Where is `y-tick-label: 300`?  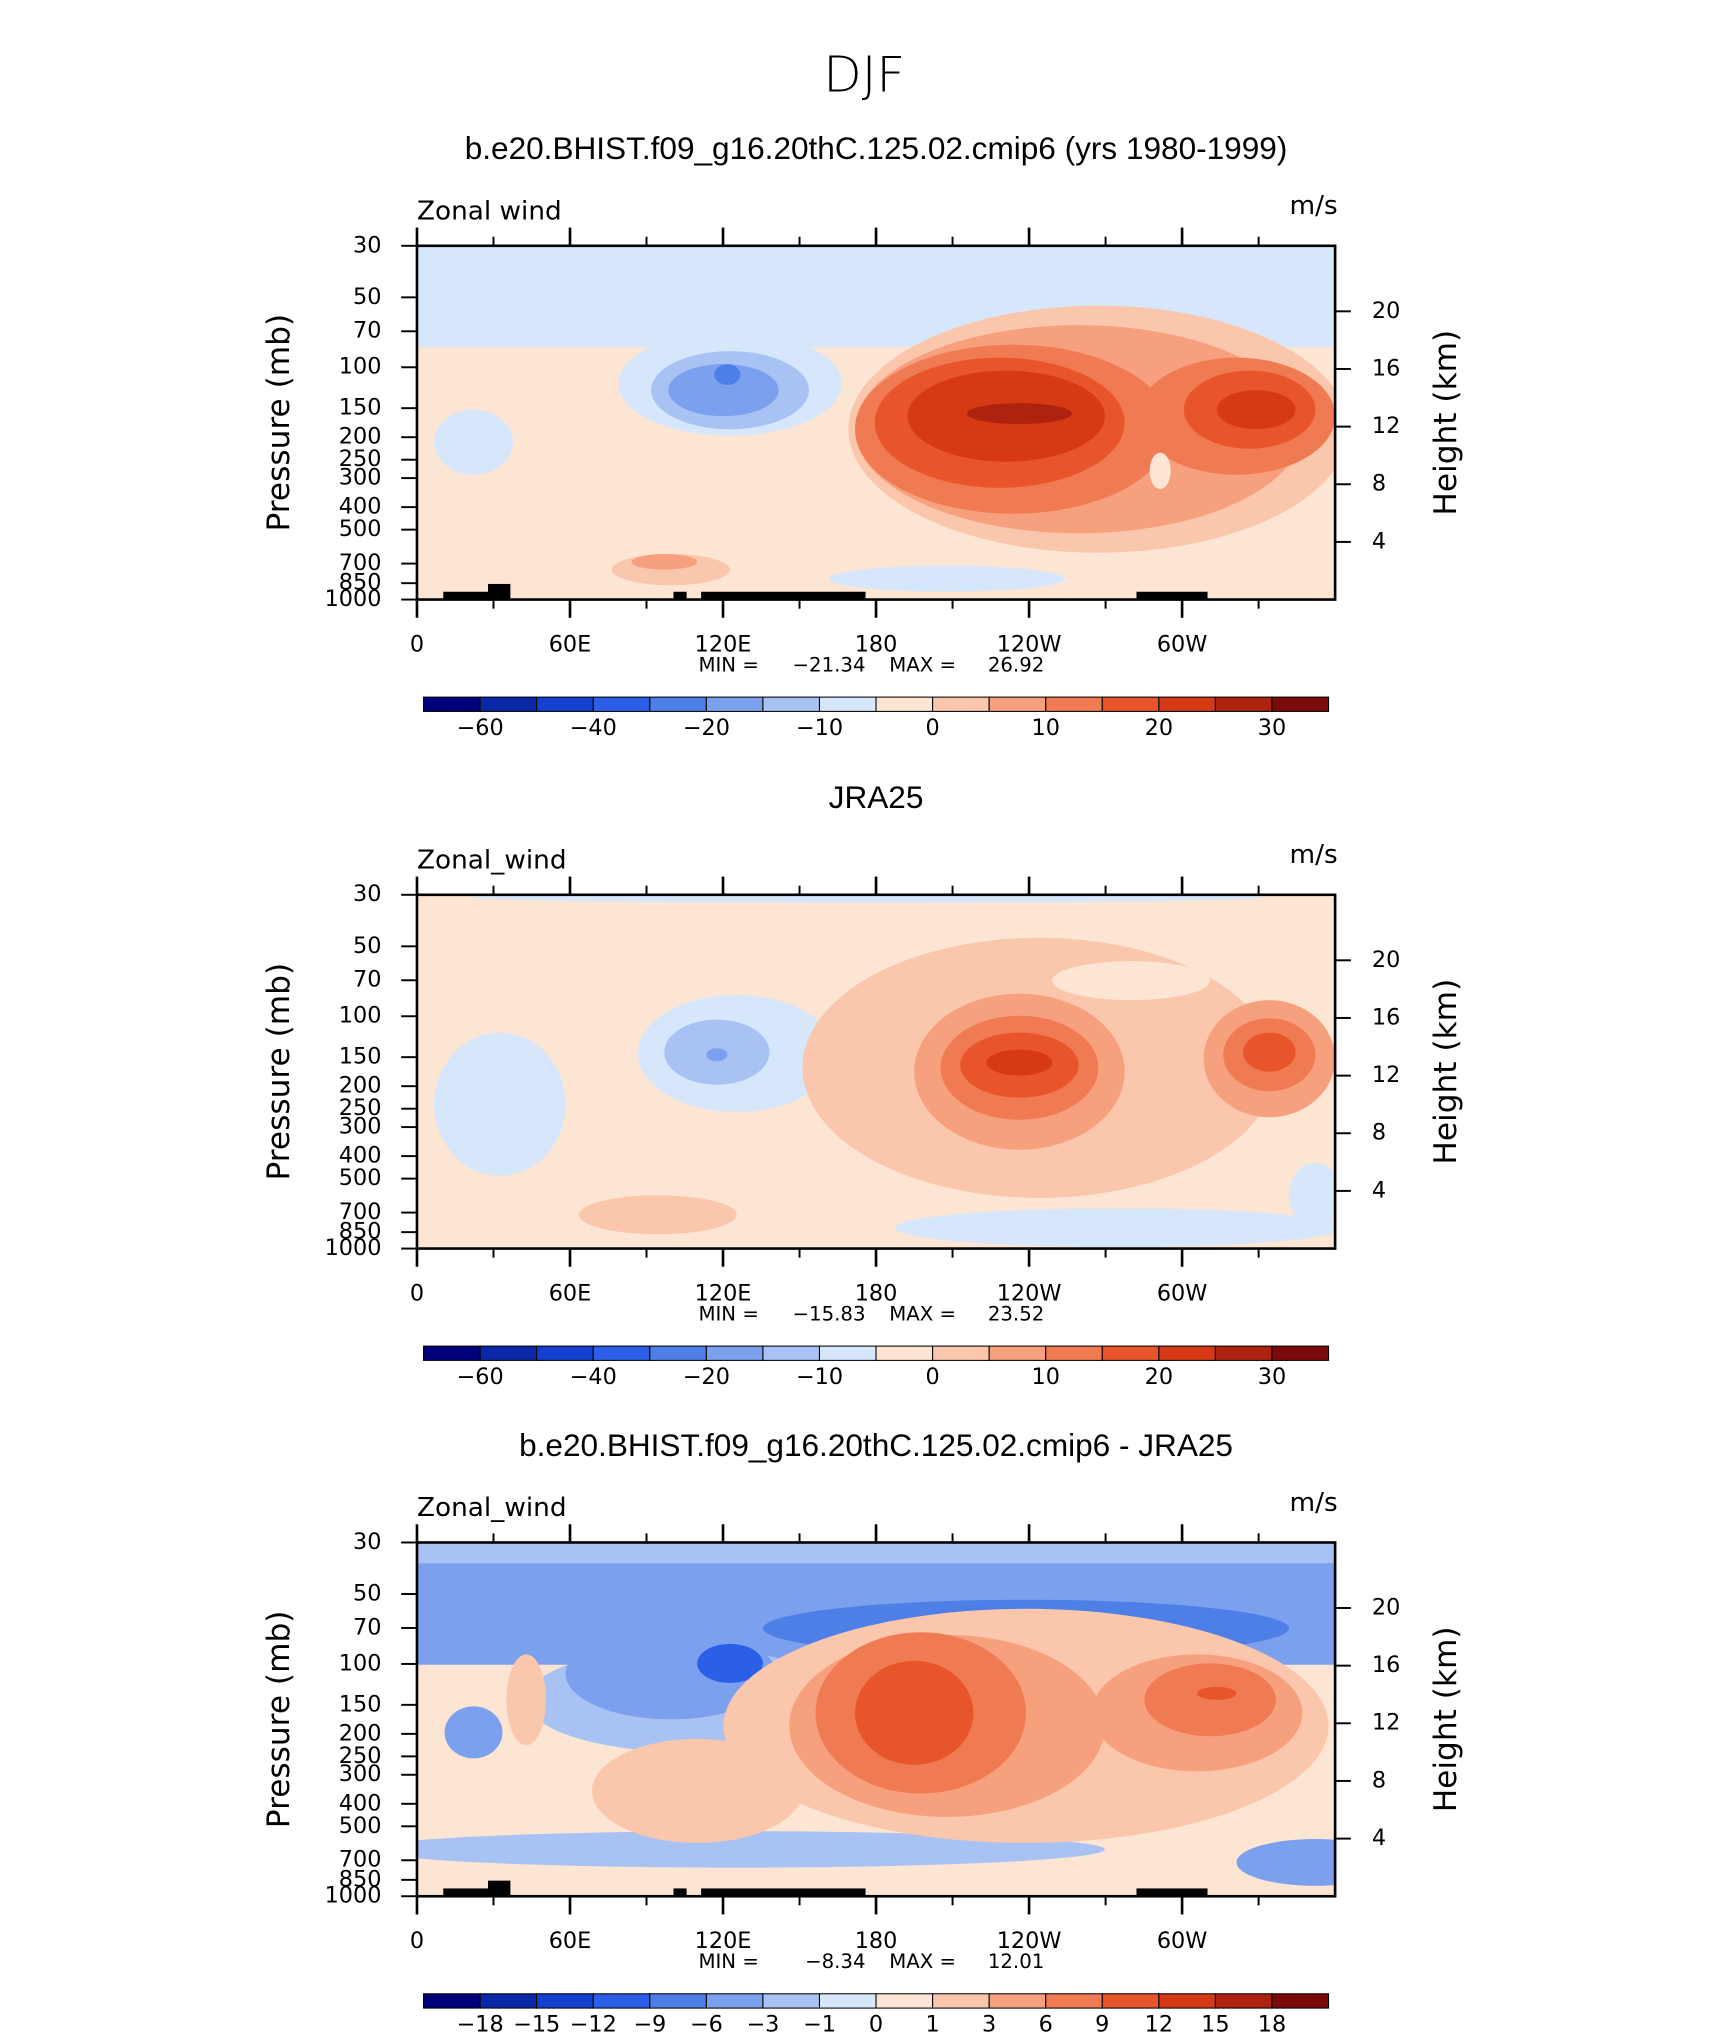
y-tick-label: 300 is located at coordinates (360, 1127).